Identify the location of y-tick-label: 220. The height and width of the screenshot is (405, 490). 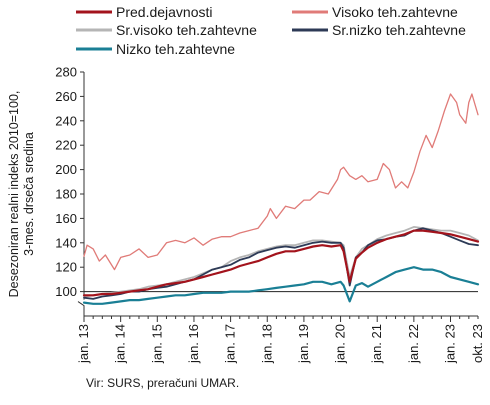
(66, 145).